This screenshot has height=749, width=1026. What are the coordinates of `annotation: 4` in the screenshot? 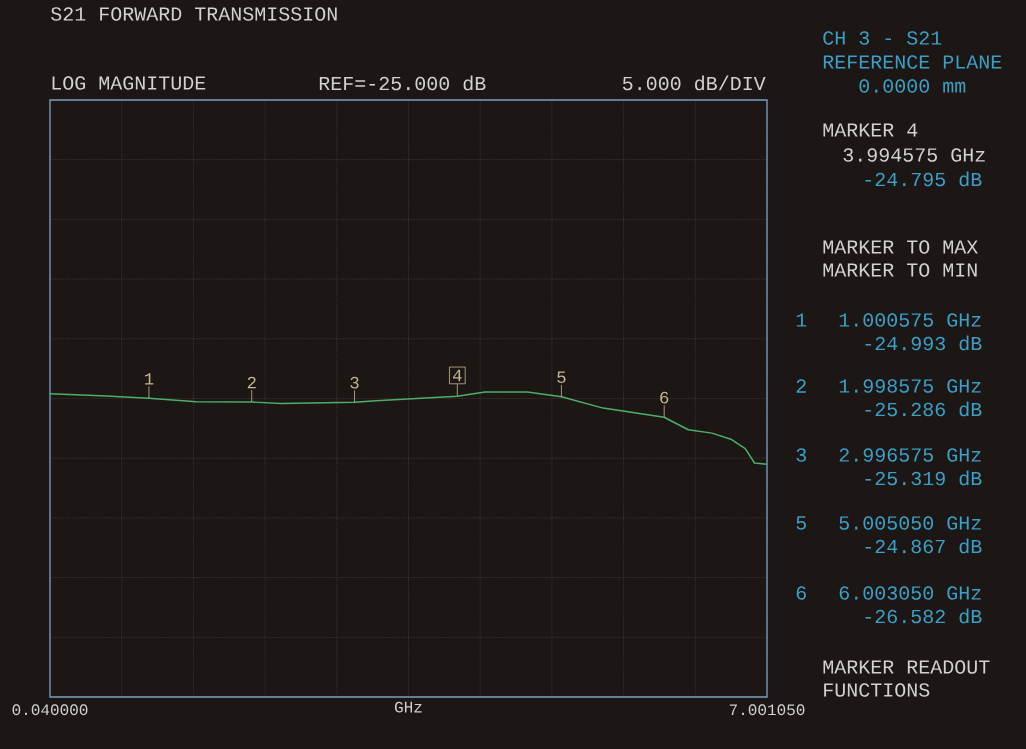 It's located at (457, 375).